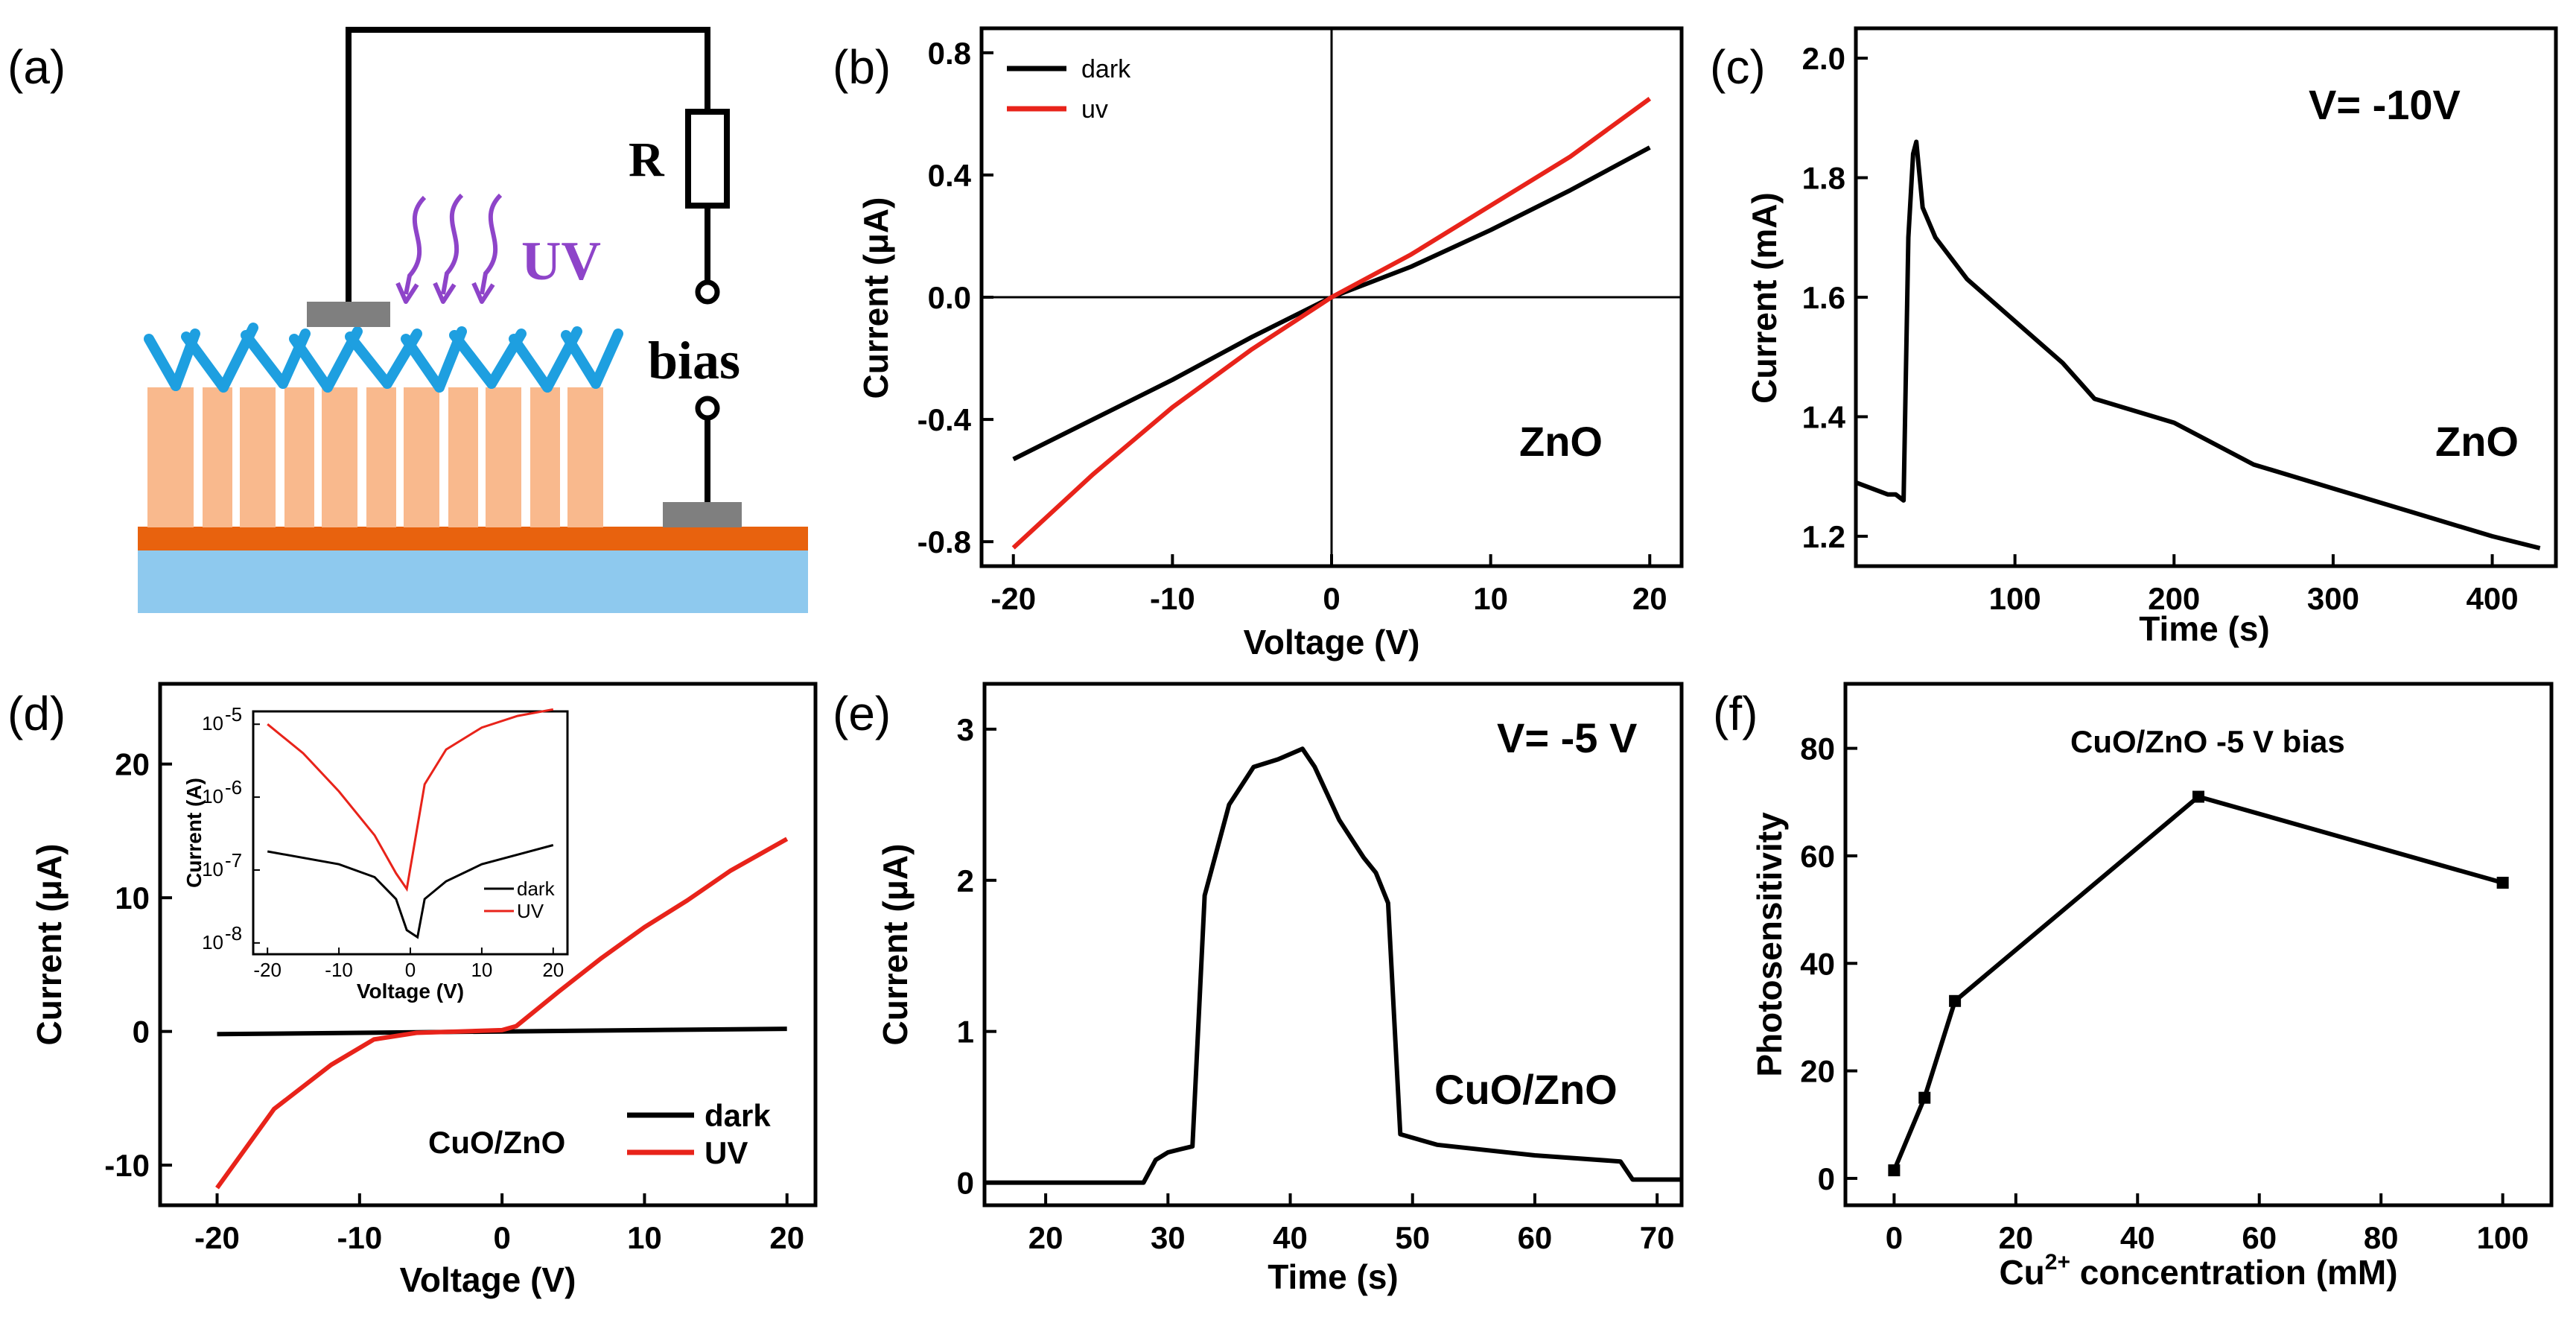  I want to click on ylabel-c: Current (mA), so click(1764, 298).